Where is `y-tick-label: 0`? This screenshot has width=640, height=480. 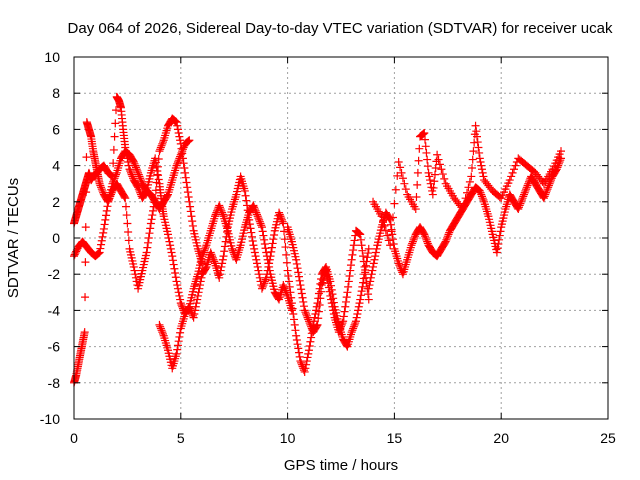
y-tick-label: 0 is located at coordinates (56, 238).